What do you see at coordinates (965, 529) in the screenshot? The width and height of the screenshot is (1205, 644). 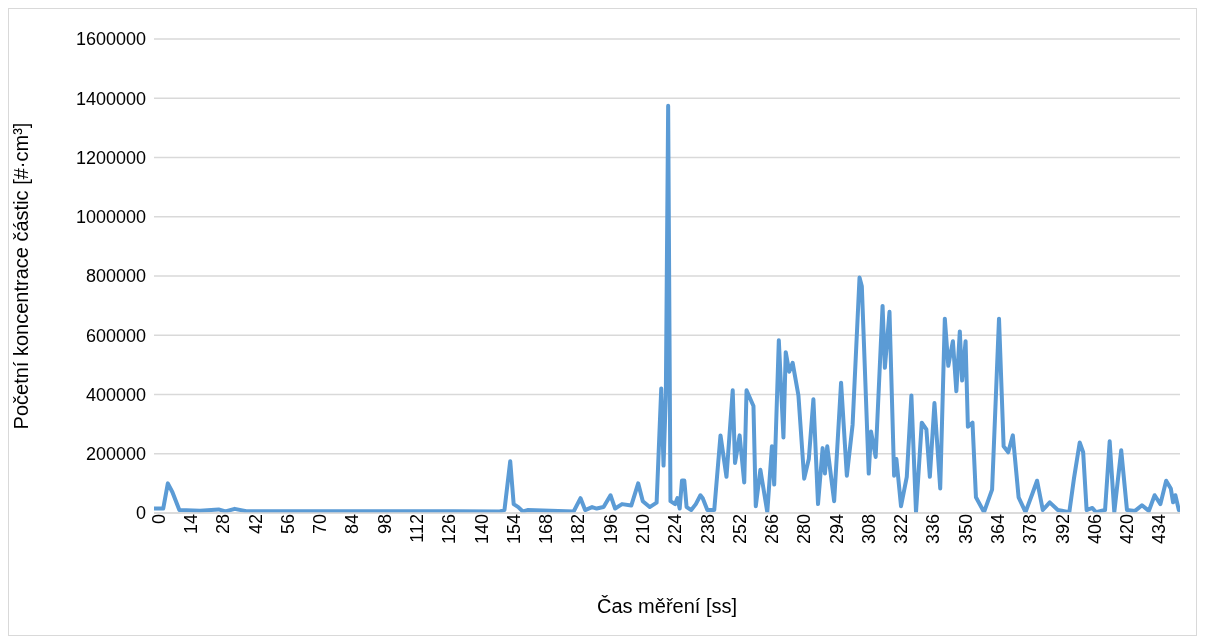 I see `x-tick-label: 350` at bounding box center [965, 529].